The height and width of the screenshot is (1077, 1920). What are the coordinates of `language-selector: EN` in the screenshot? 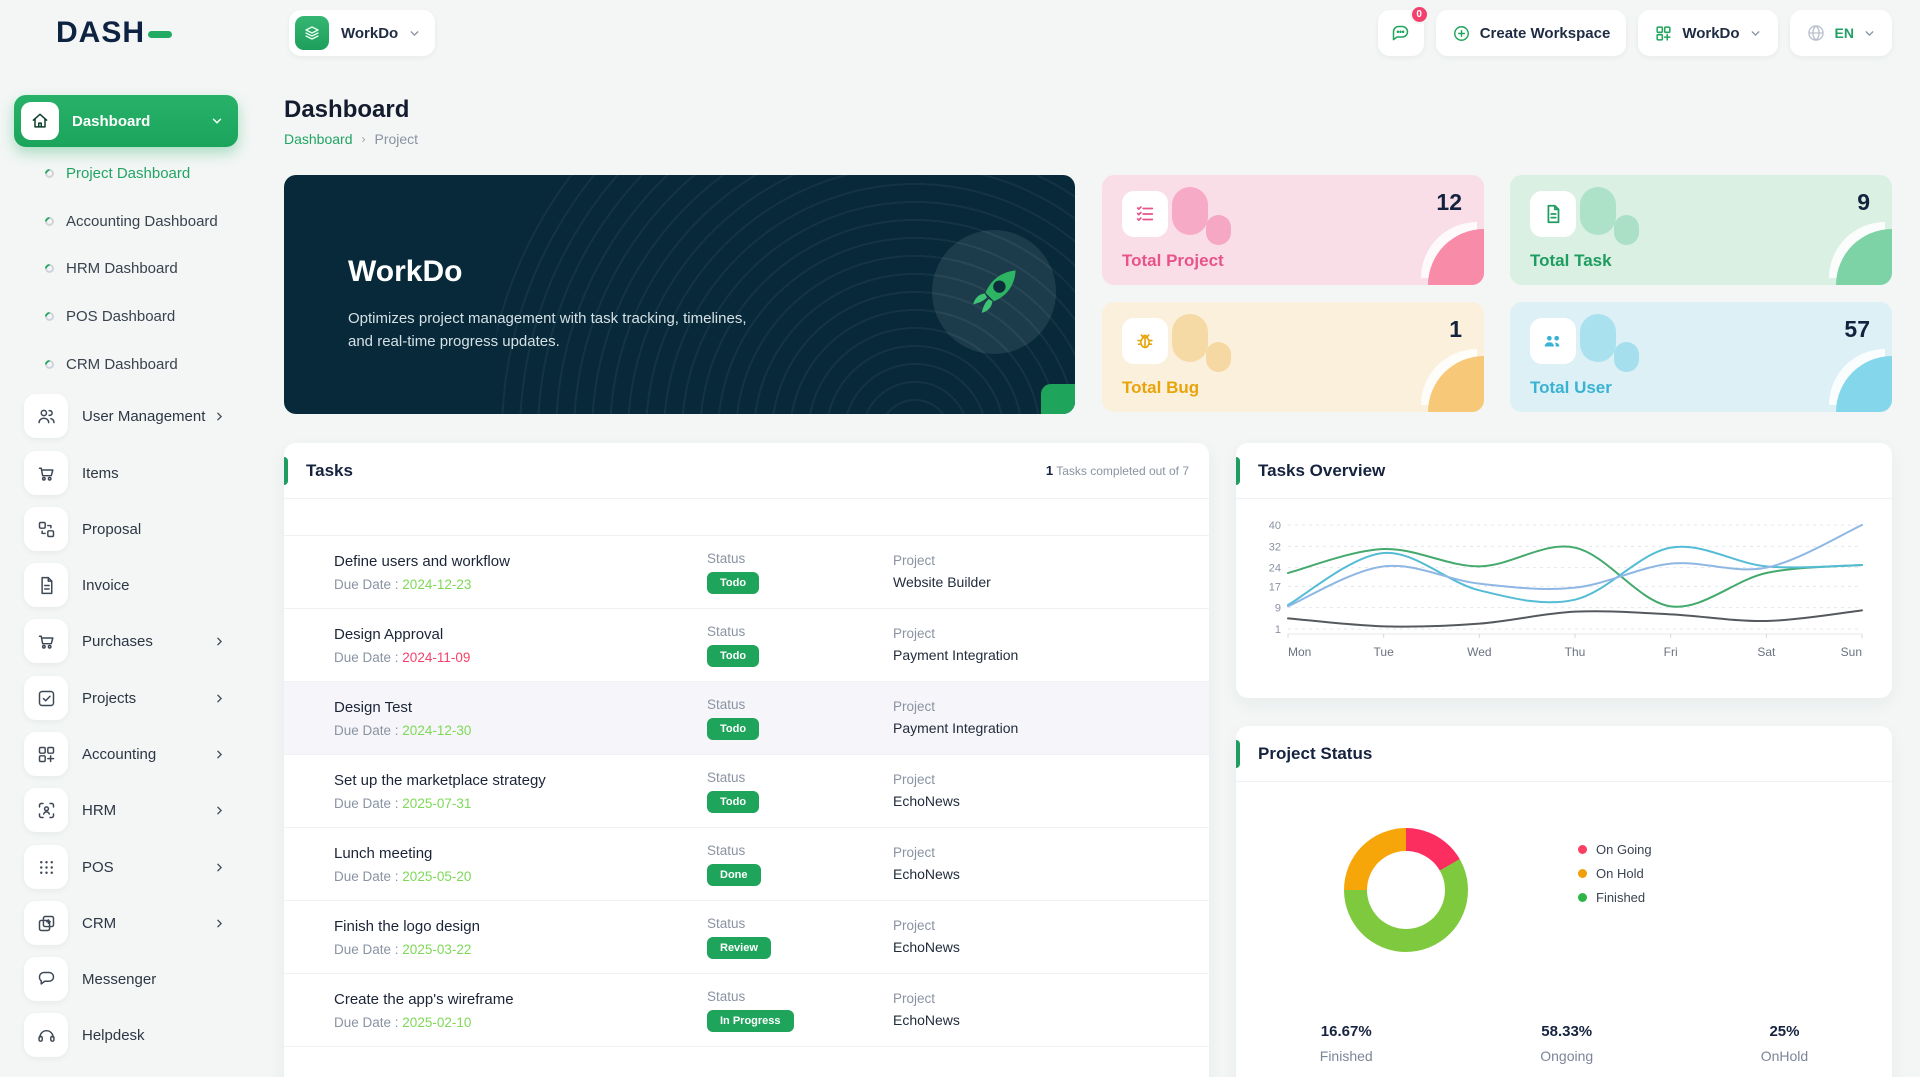 It's located at (1840, 33).